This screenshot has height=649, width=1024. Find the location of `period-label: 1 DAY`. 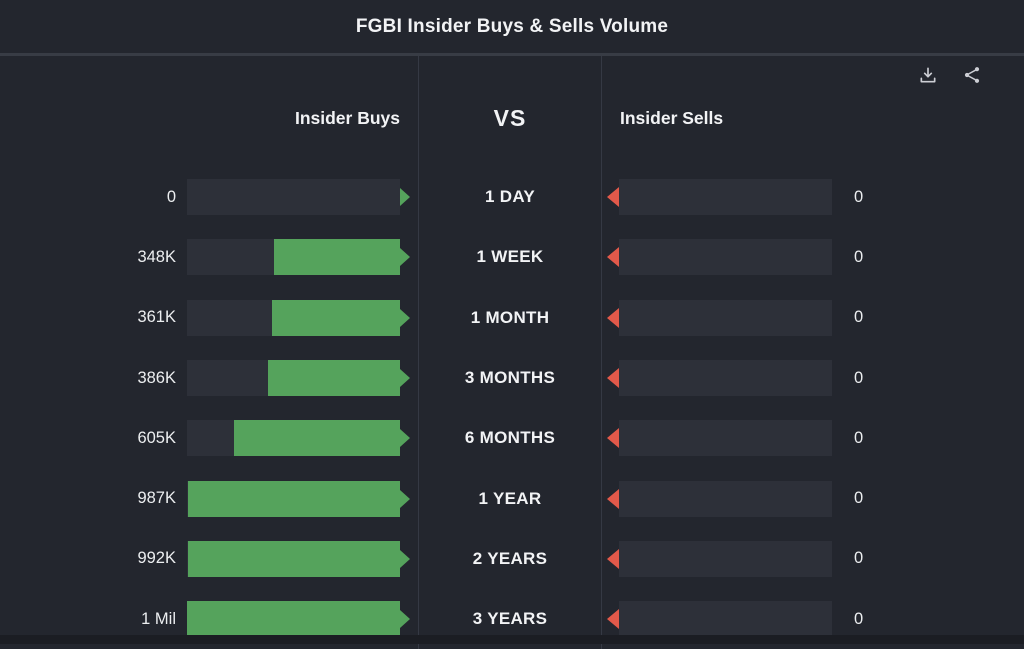

period-label: 1 DAY is located at coordinates (509, 197).